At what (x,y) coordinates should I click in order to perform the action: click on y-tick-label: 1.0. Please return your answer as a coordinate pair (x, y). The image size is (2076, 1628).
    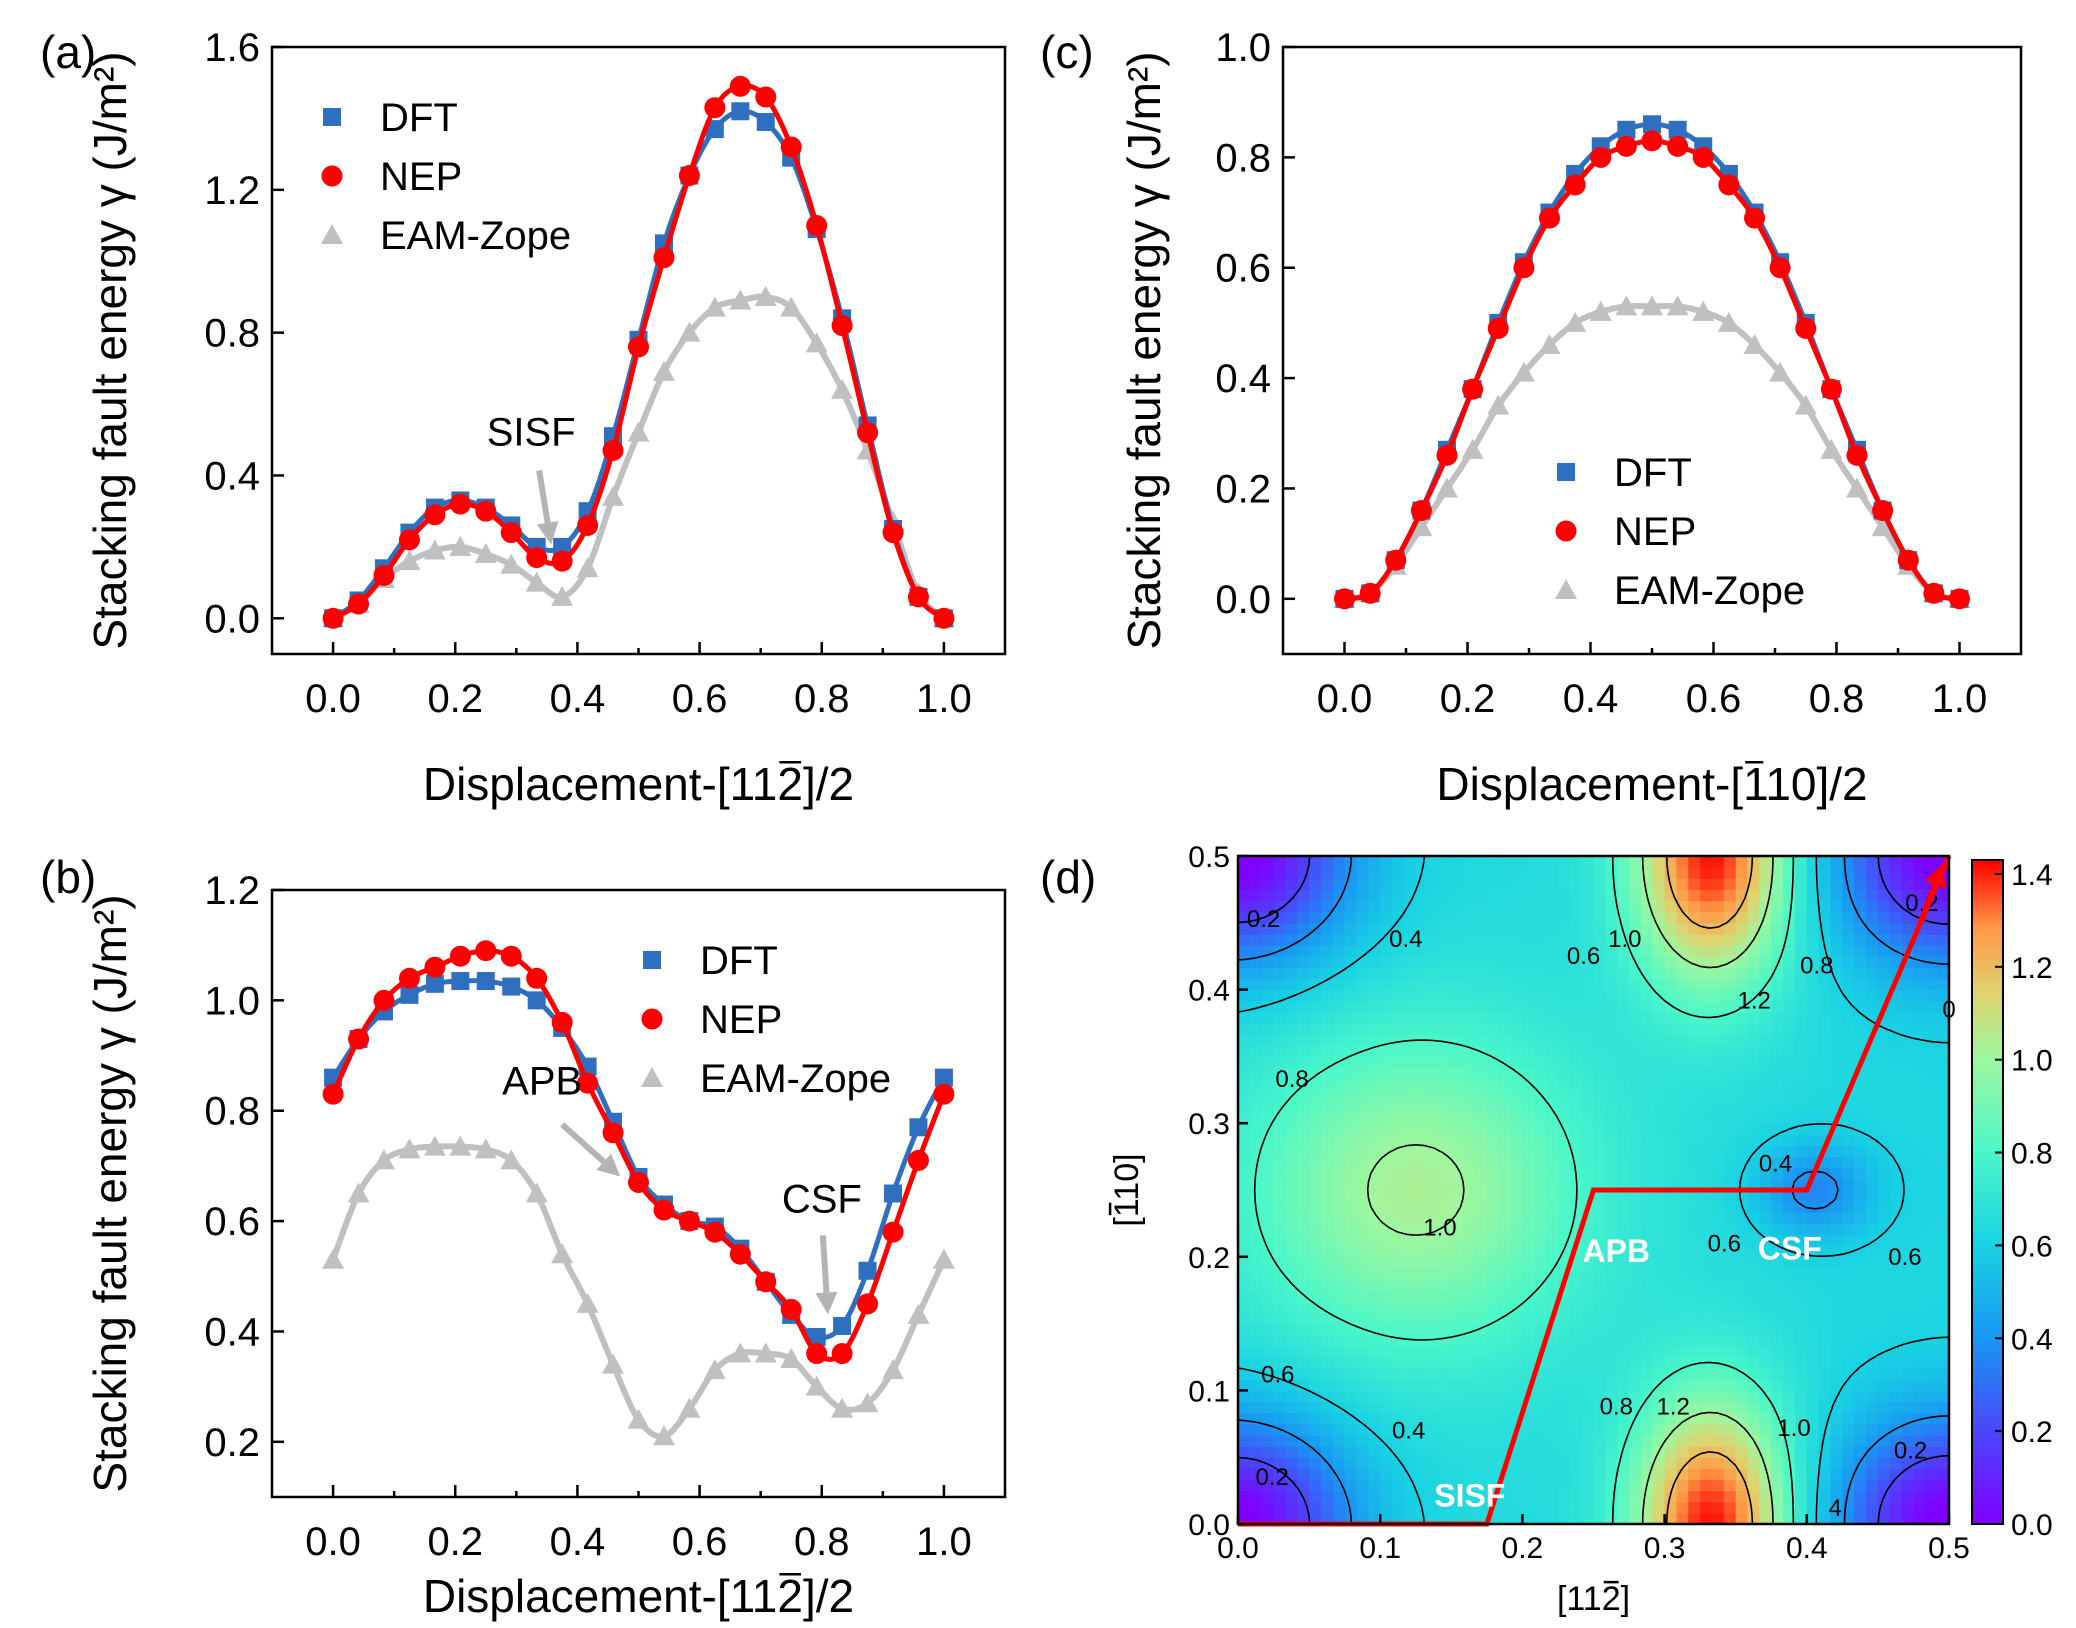
    Looking at the image, I should click on (232, 1001).